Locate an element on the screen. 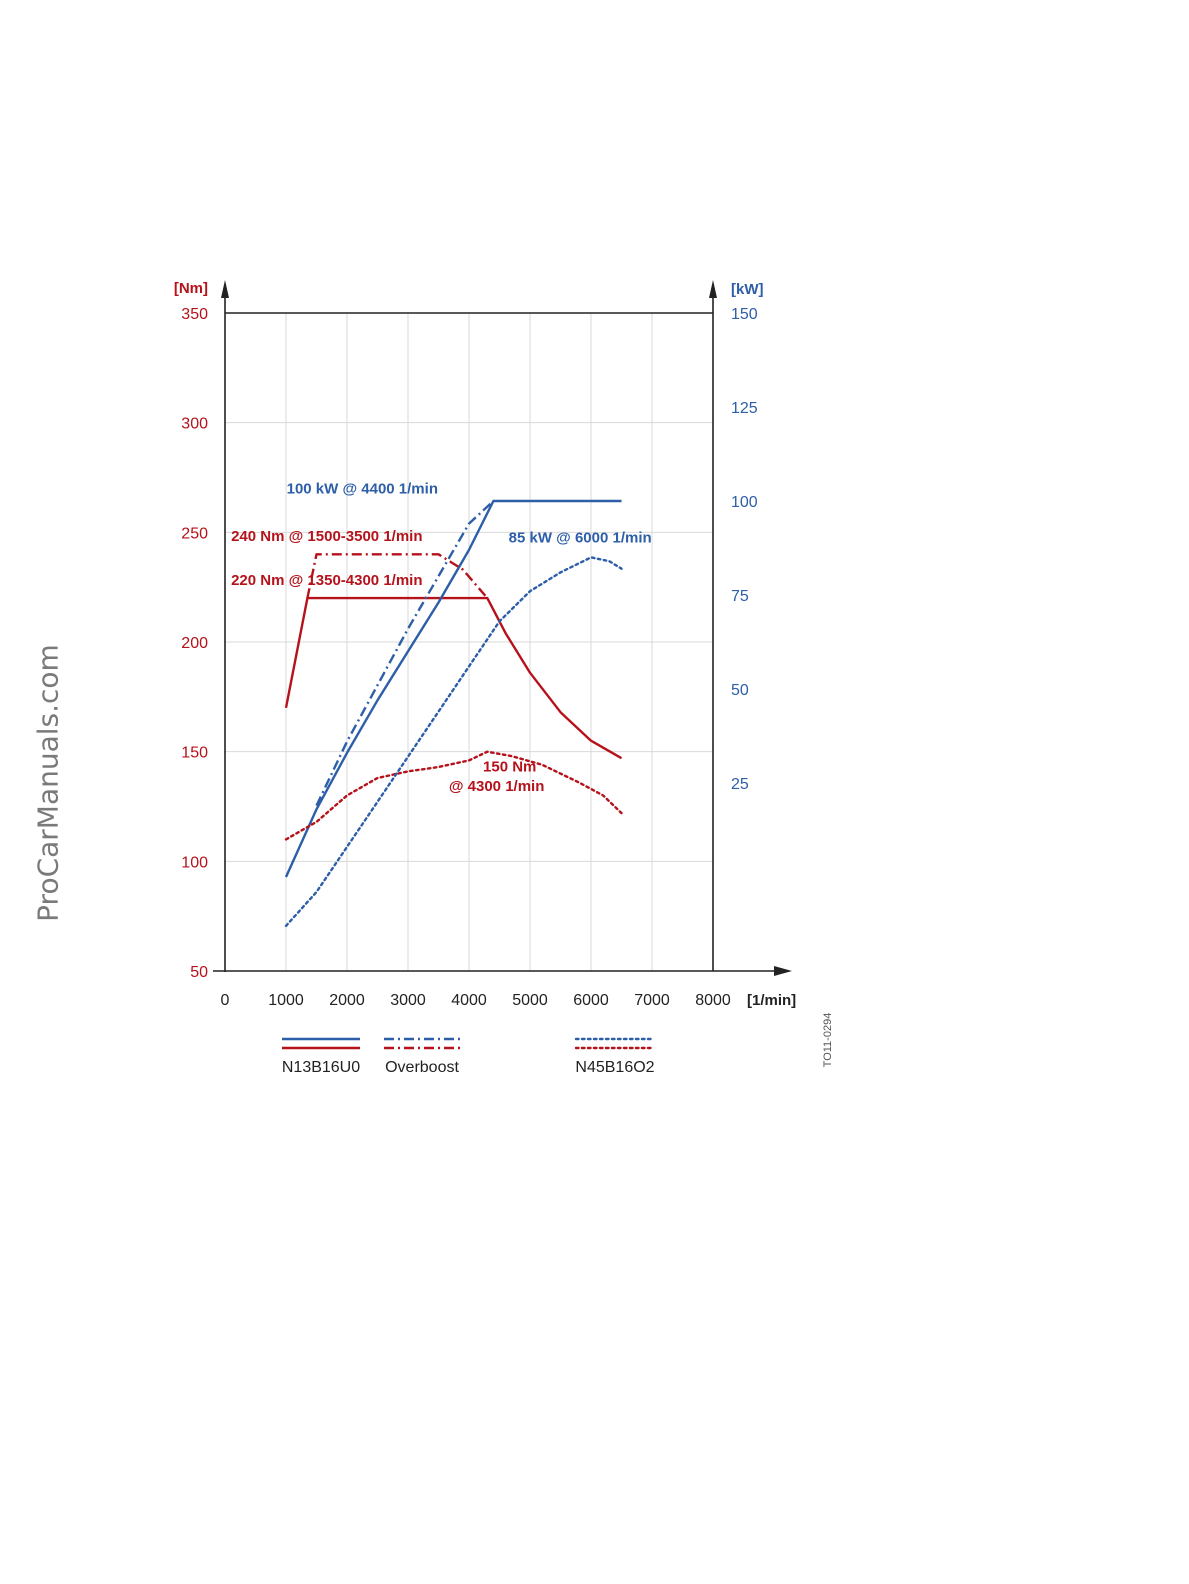  annotation-label: 85 kW @ 6000 1/min is located at coordinates (580, 537).